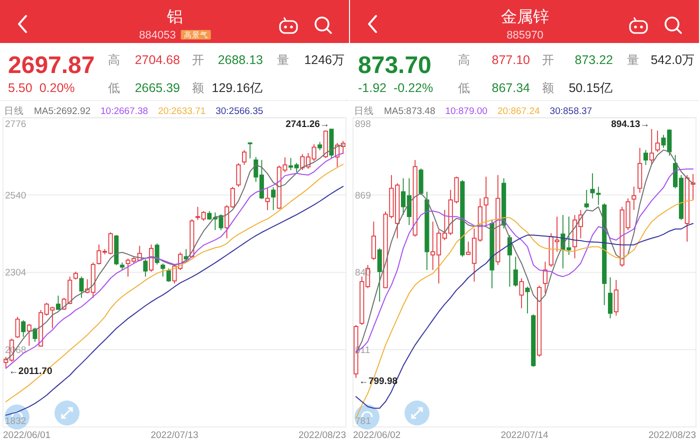 Image resolution: width=700 pixels, height=443 pixels. Describe the element at coordinates (511, 60) in the screenshot. I see `text: 877.10` at that location.